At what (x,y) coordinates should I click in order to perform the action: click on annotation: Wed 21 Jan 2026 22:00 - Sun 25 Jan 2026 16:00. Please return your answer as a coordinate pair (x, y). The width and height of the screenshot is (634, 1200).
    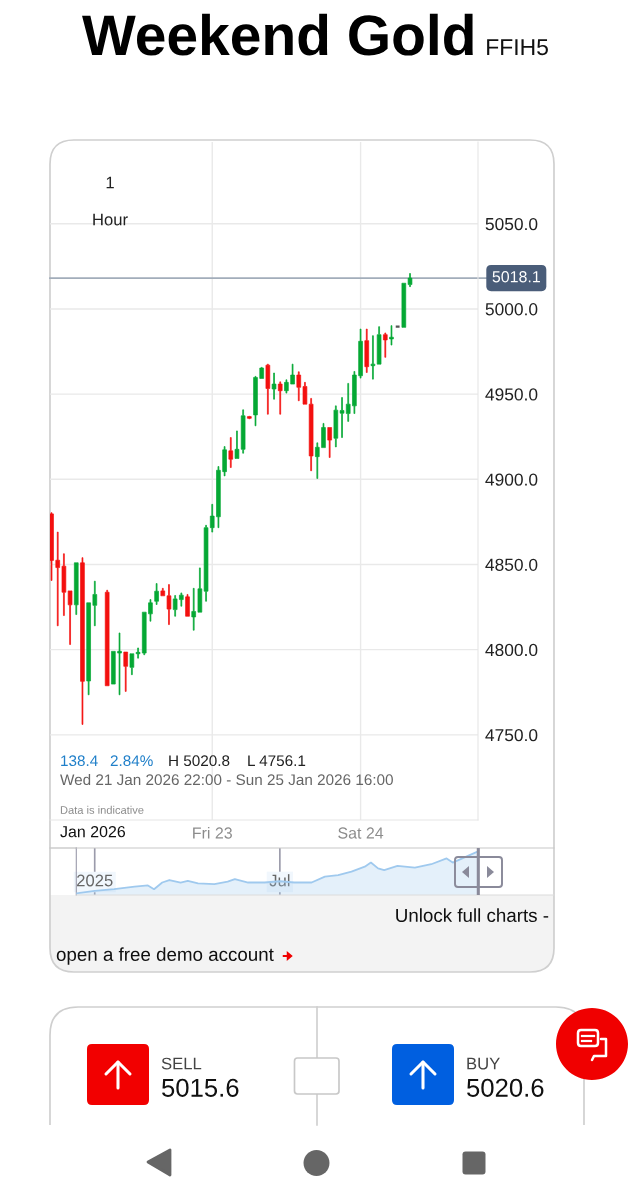
    Looking at the image, I should click on (226, 779).